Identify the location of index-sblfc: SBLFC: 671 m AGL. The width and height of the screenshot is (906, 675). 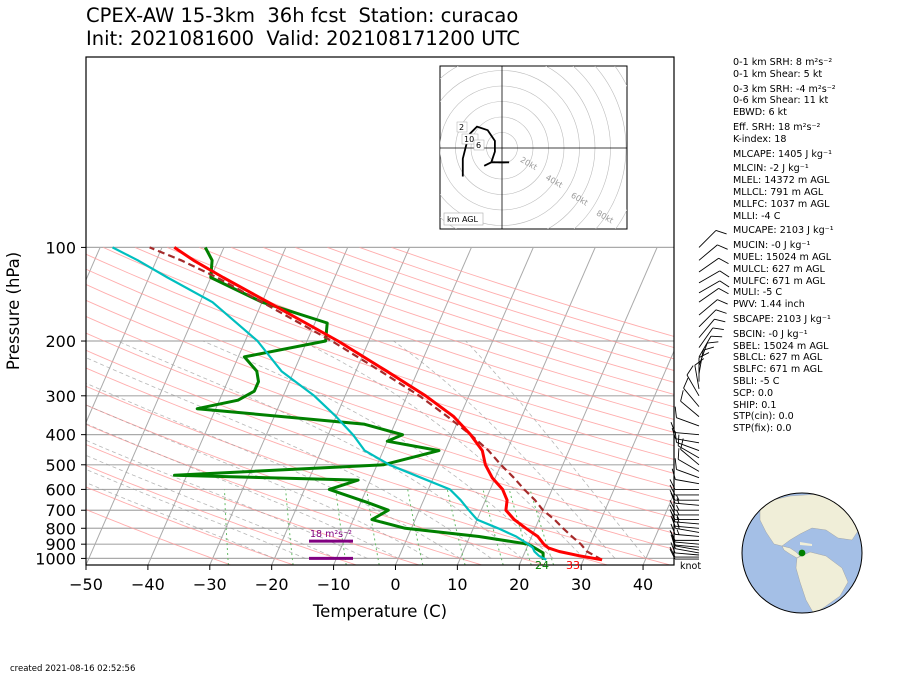
(778, 370).